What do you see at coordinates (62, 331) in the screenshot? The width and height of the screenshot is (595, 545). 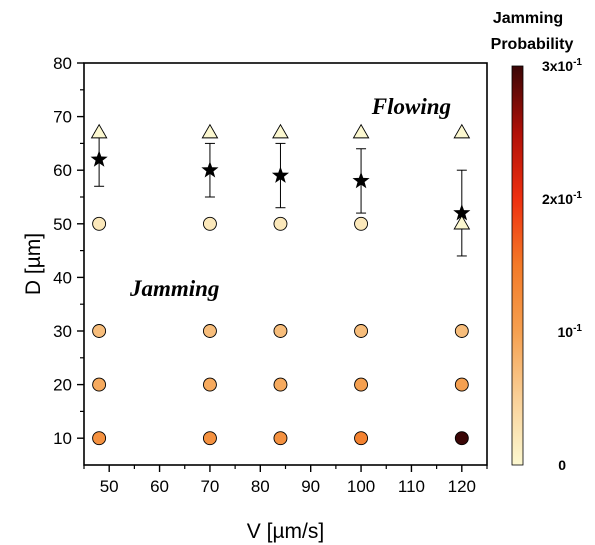 I see `y-tick-label-30: 30` at bounding box center [62, 331].